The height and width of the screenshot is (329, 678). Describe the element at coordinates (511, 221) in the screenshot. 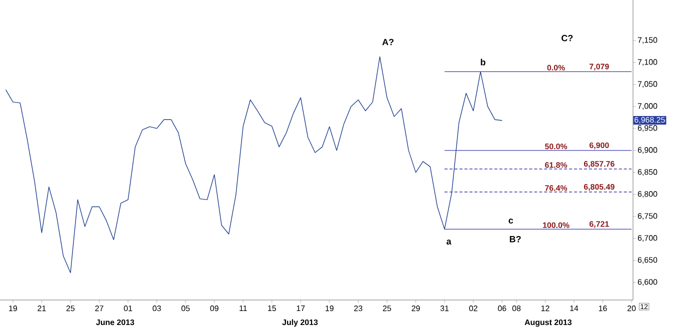

I see `annotation: c` at that location.